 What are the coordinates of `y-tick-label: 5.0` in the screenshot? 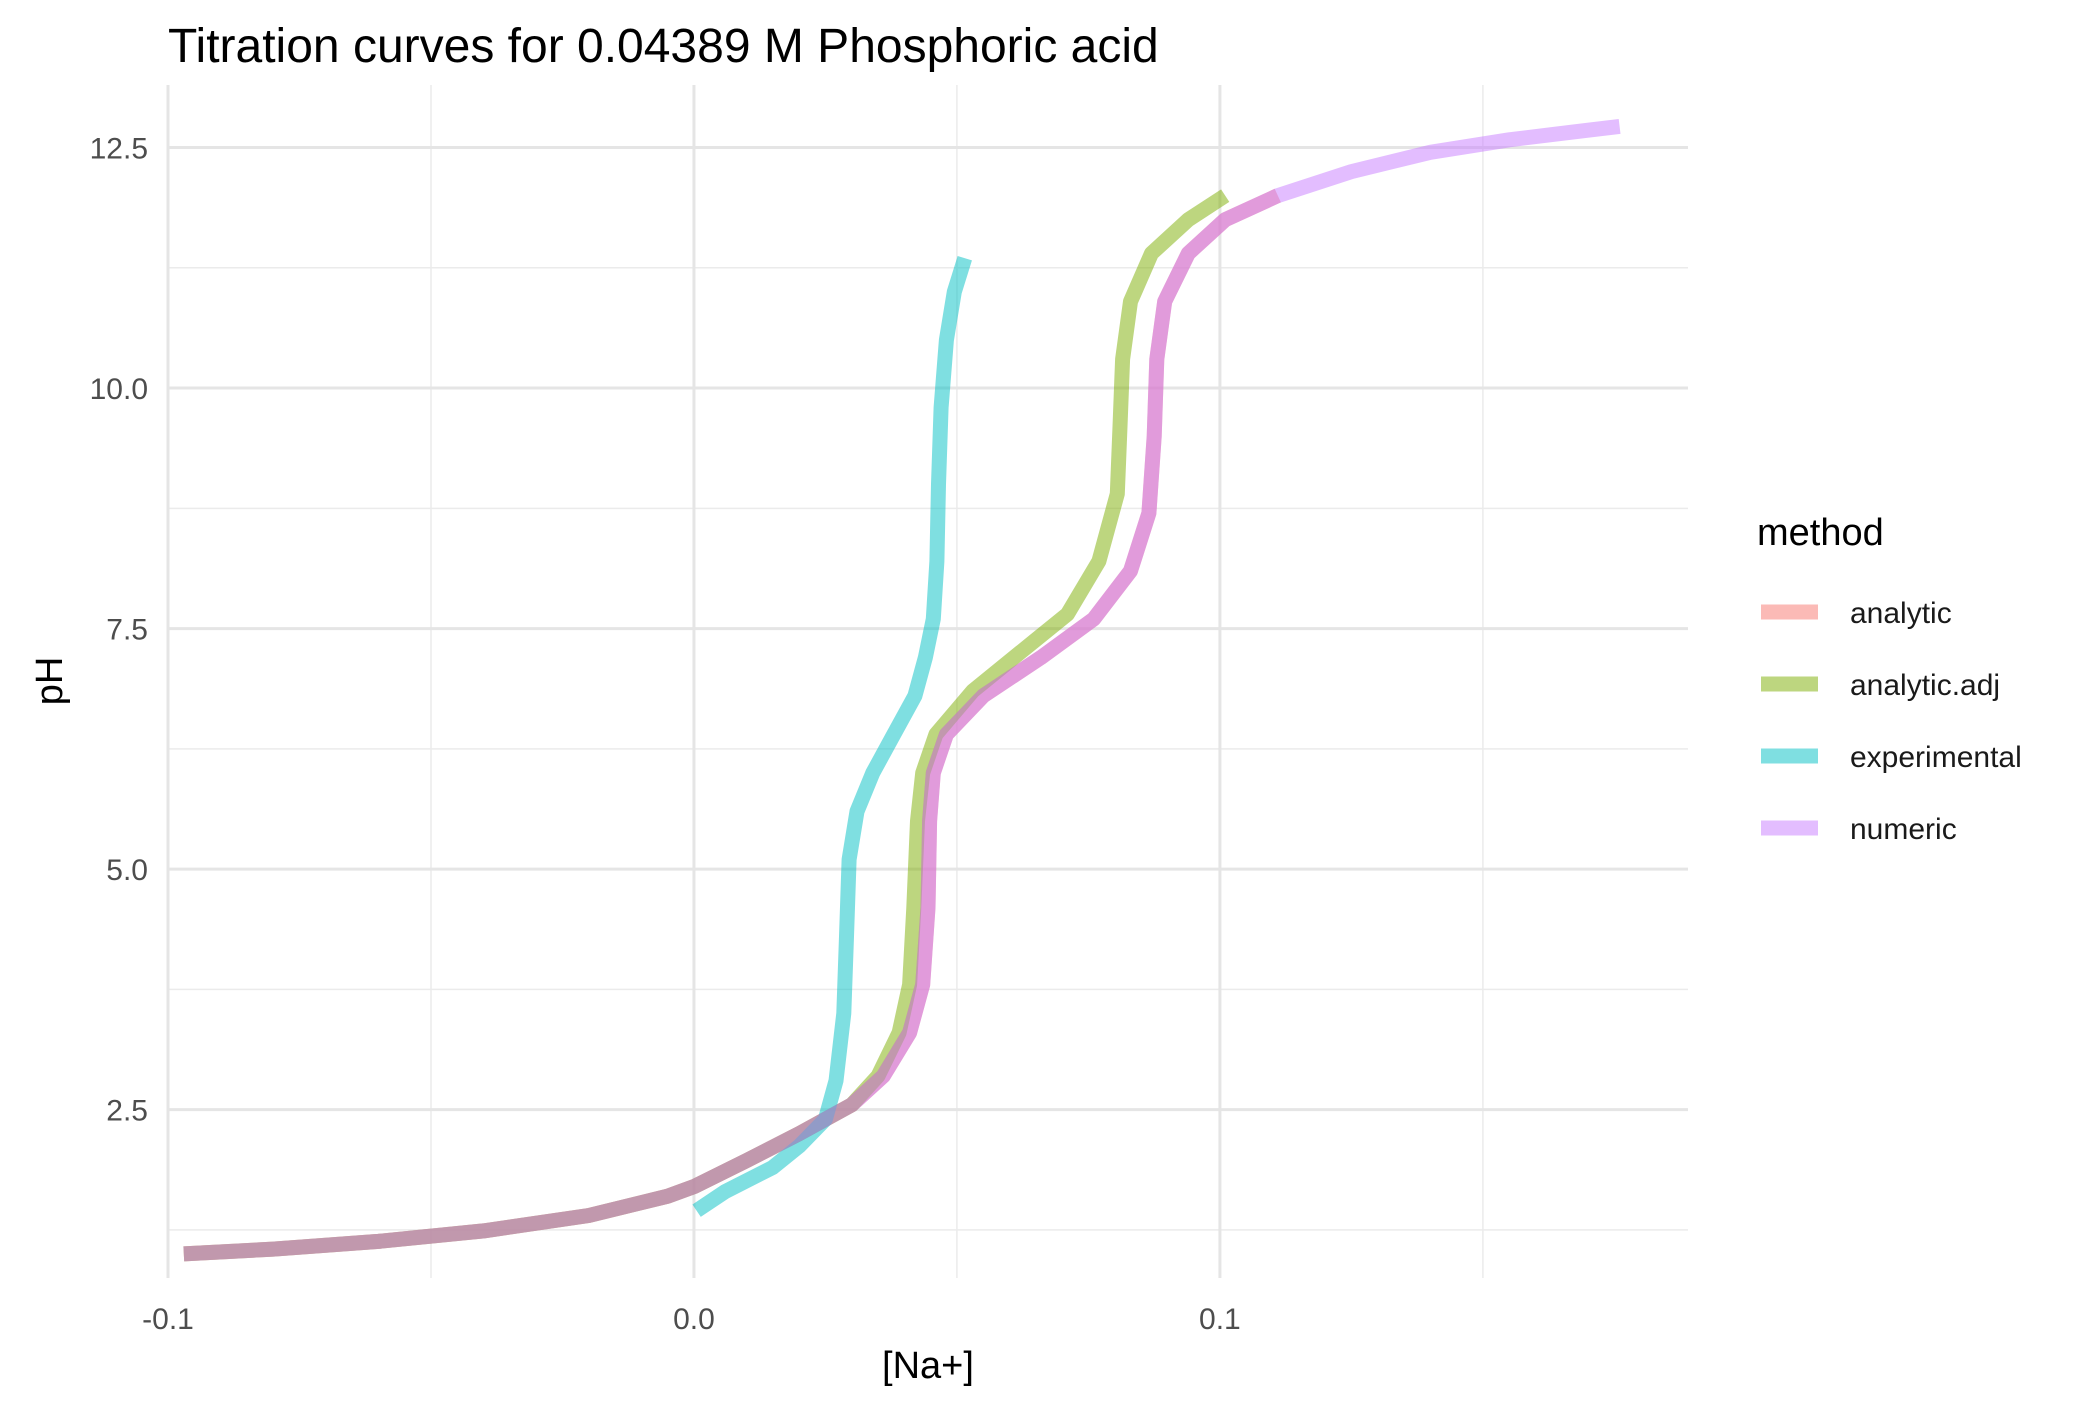 It's located at (127, 870).